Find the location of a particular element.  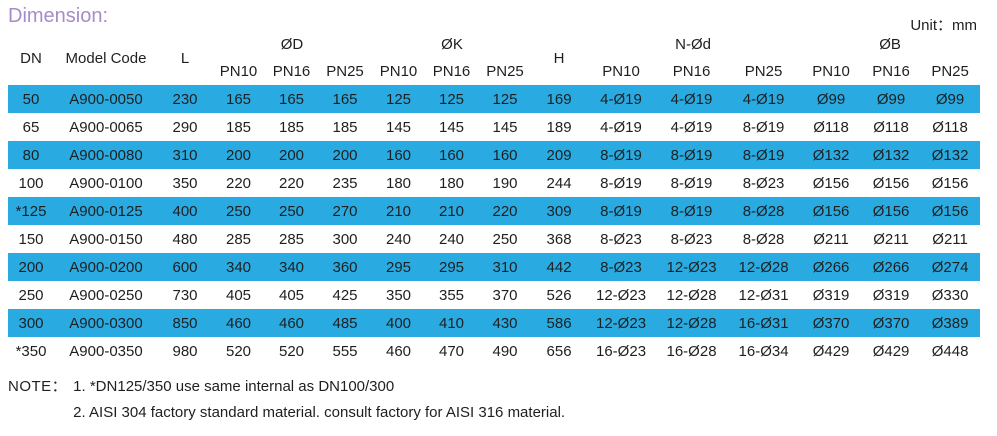

table-cell: 235 is located at coordinates (345, 183).